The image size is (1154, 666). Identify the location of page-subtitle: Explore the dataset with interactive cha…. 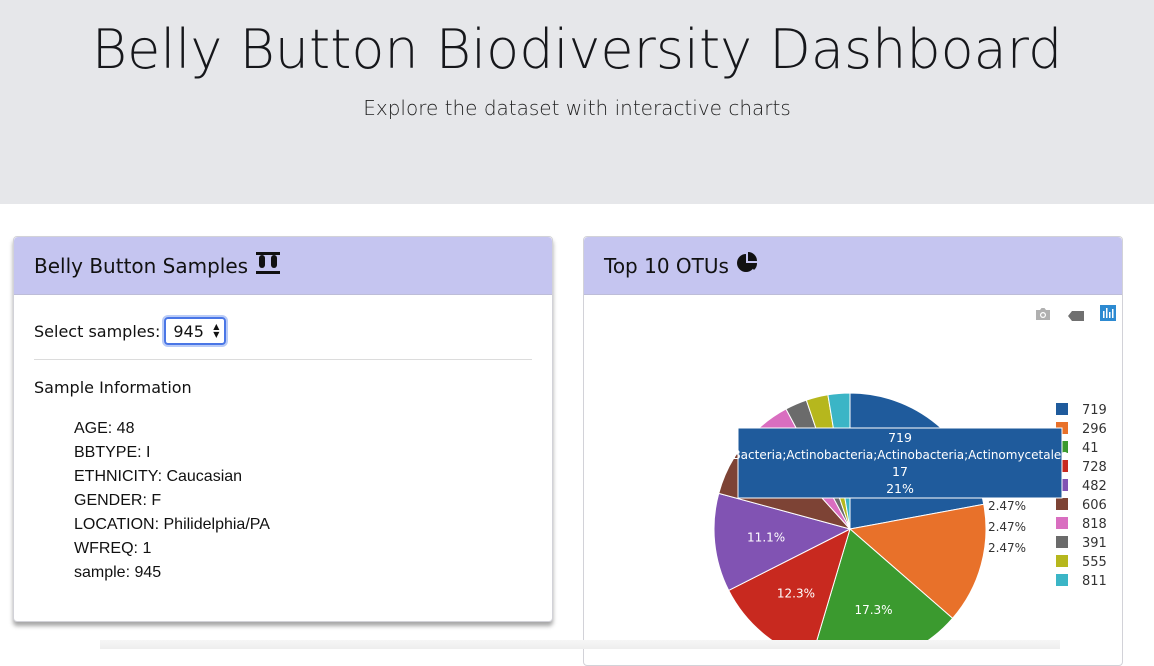
(577, 108).